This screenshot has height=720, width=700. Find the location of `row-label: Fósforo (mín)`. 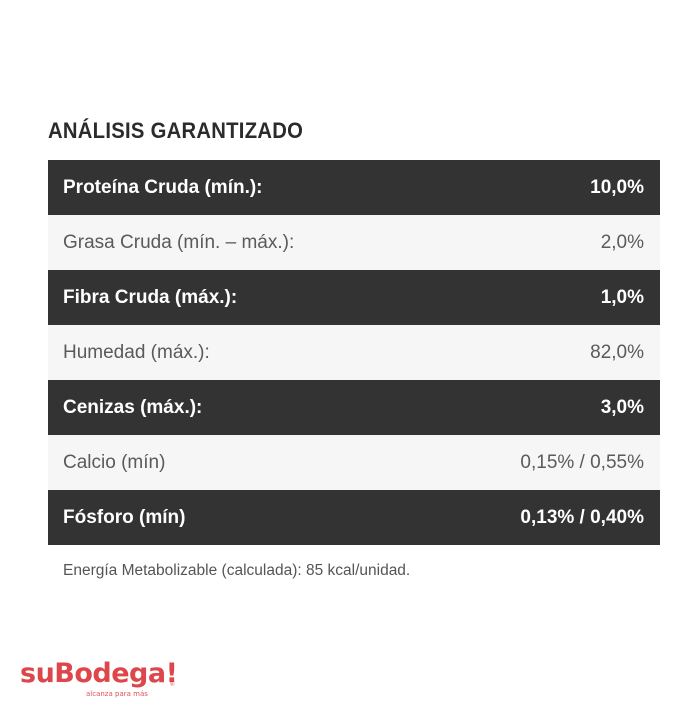

row-label: Fósforo (mín) is located at coordinates (124, 517).